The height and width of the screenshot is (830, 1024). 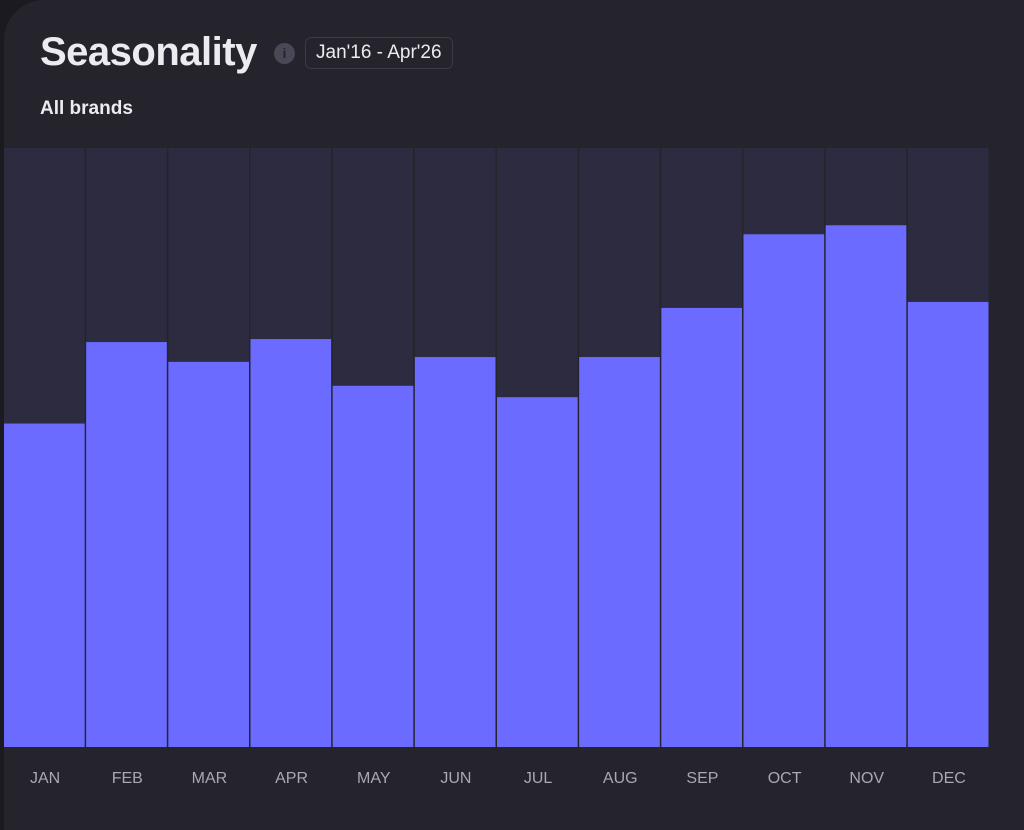 I want to click on x-tick-label: DEC, so click(x=949, y=778).